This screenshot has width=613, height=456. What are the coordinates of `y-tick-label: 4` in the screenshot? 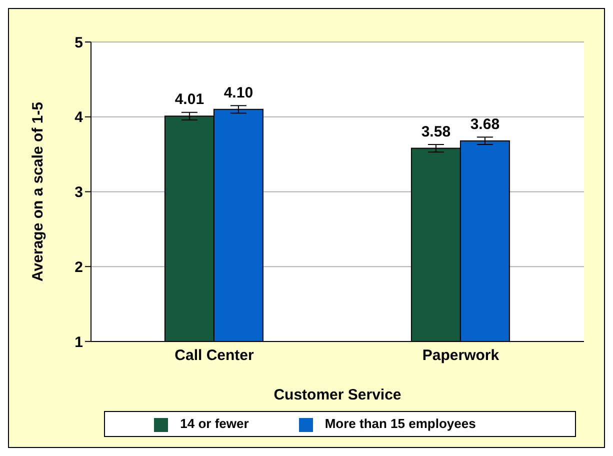 It's located at (79, 117).